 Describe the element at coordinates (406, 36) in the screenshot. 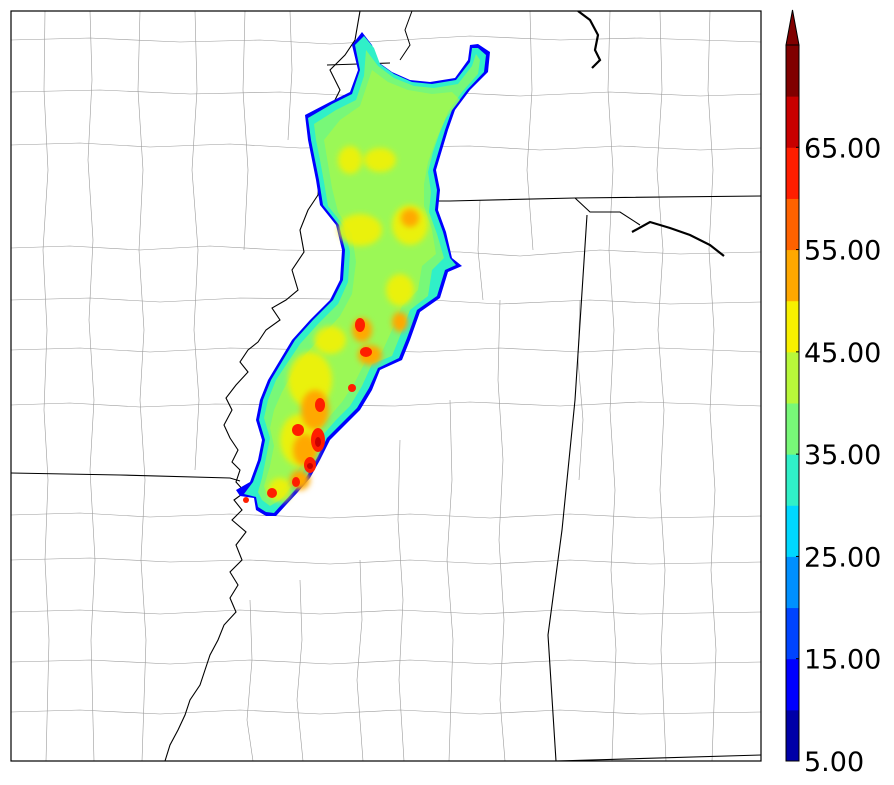

I see `cumberland-river` at that location.